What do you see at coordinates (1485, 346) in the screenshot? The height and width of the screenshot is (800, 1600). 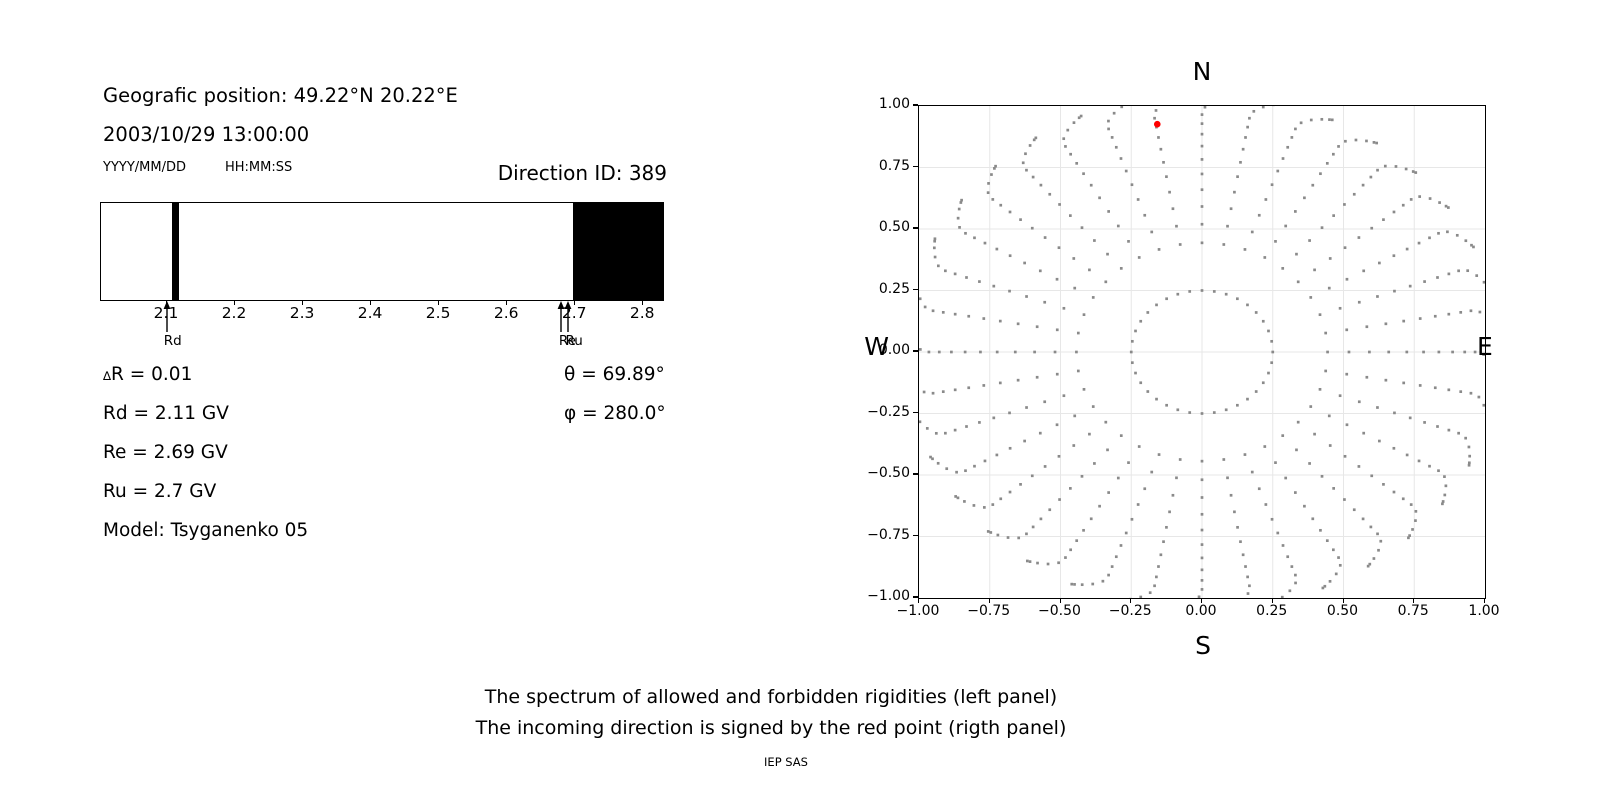 I see `compass-east-label: E` at bounding box center [1485, 346].